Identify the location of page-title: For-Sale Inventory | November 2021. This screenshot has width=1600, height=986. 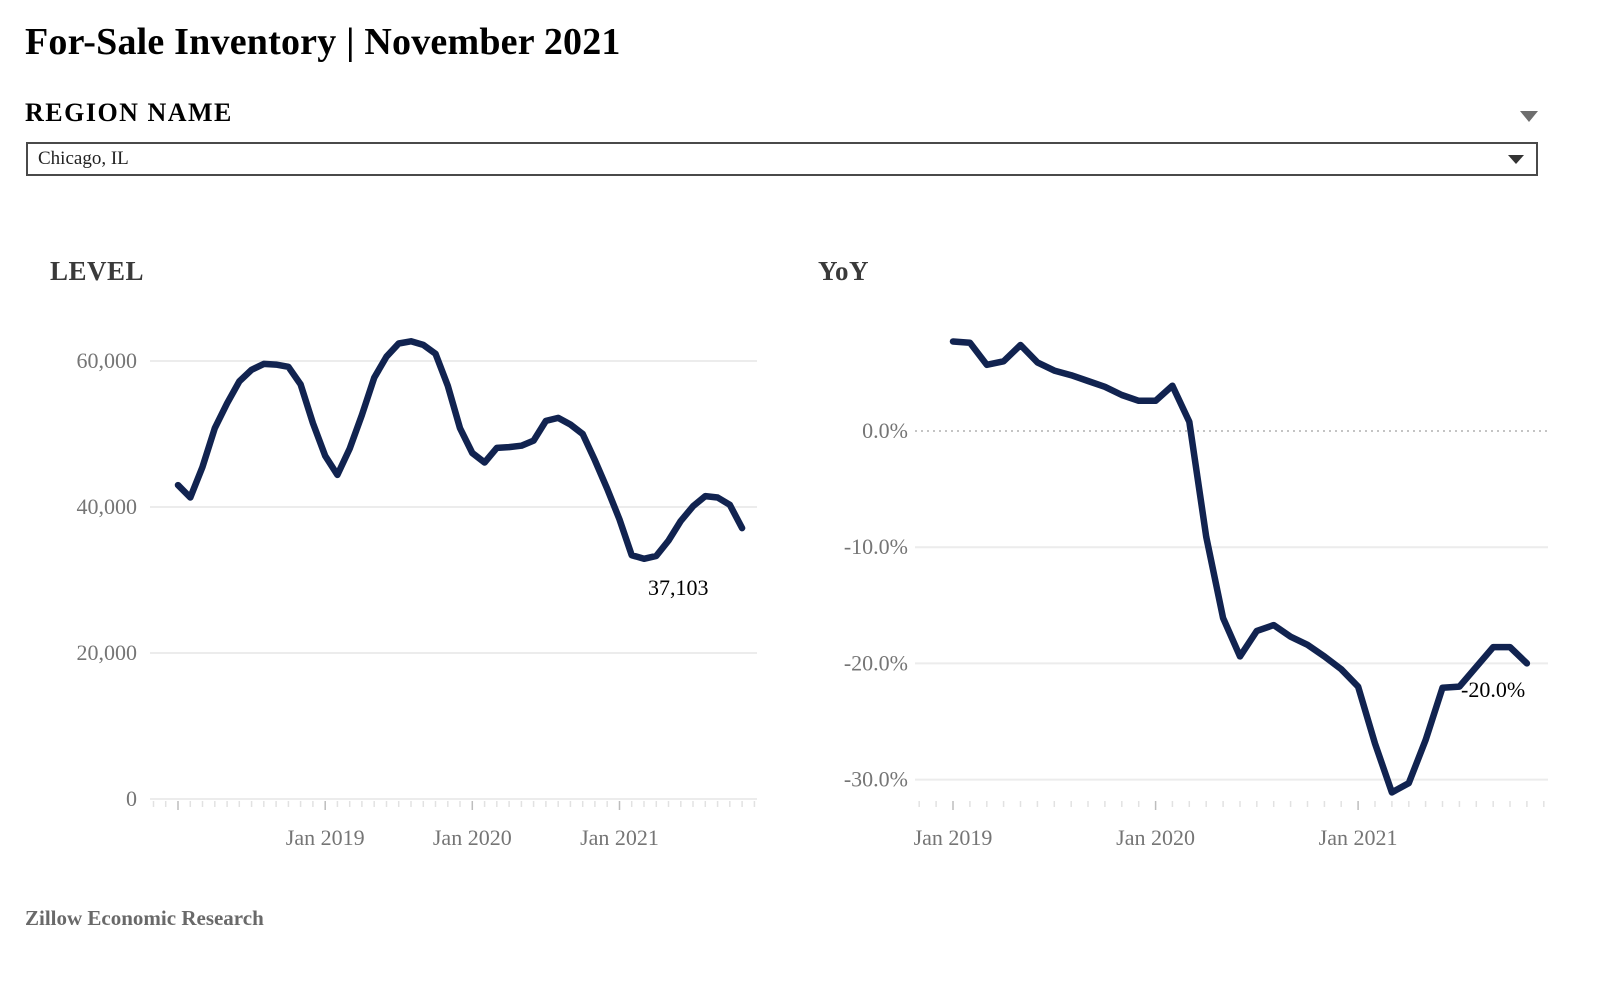
(323, 42).